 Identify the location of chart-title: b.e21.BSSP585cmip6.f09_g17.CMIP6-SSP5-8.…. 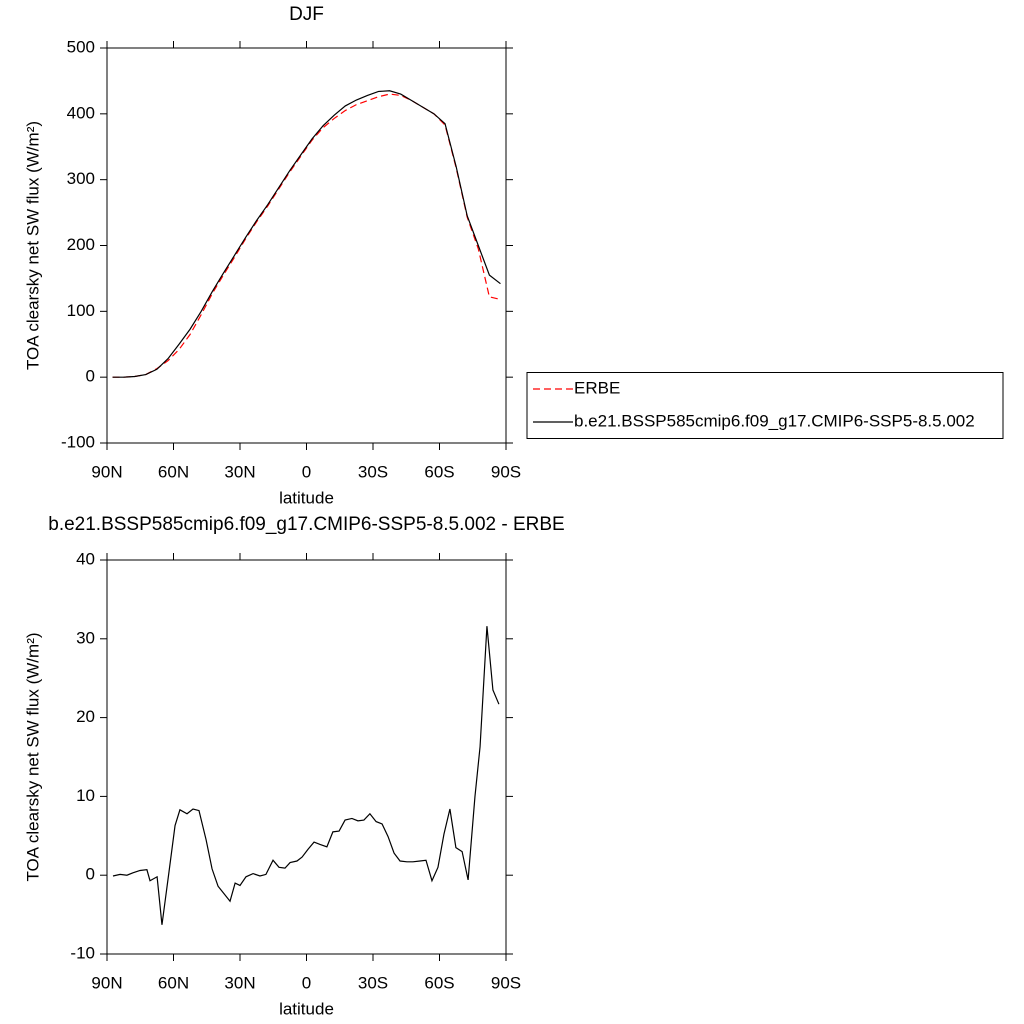
(306, 524).